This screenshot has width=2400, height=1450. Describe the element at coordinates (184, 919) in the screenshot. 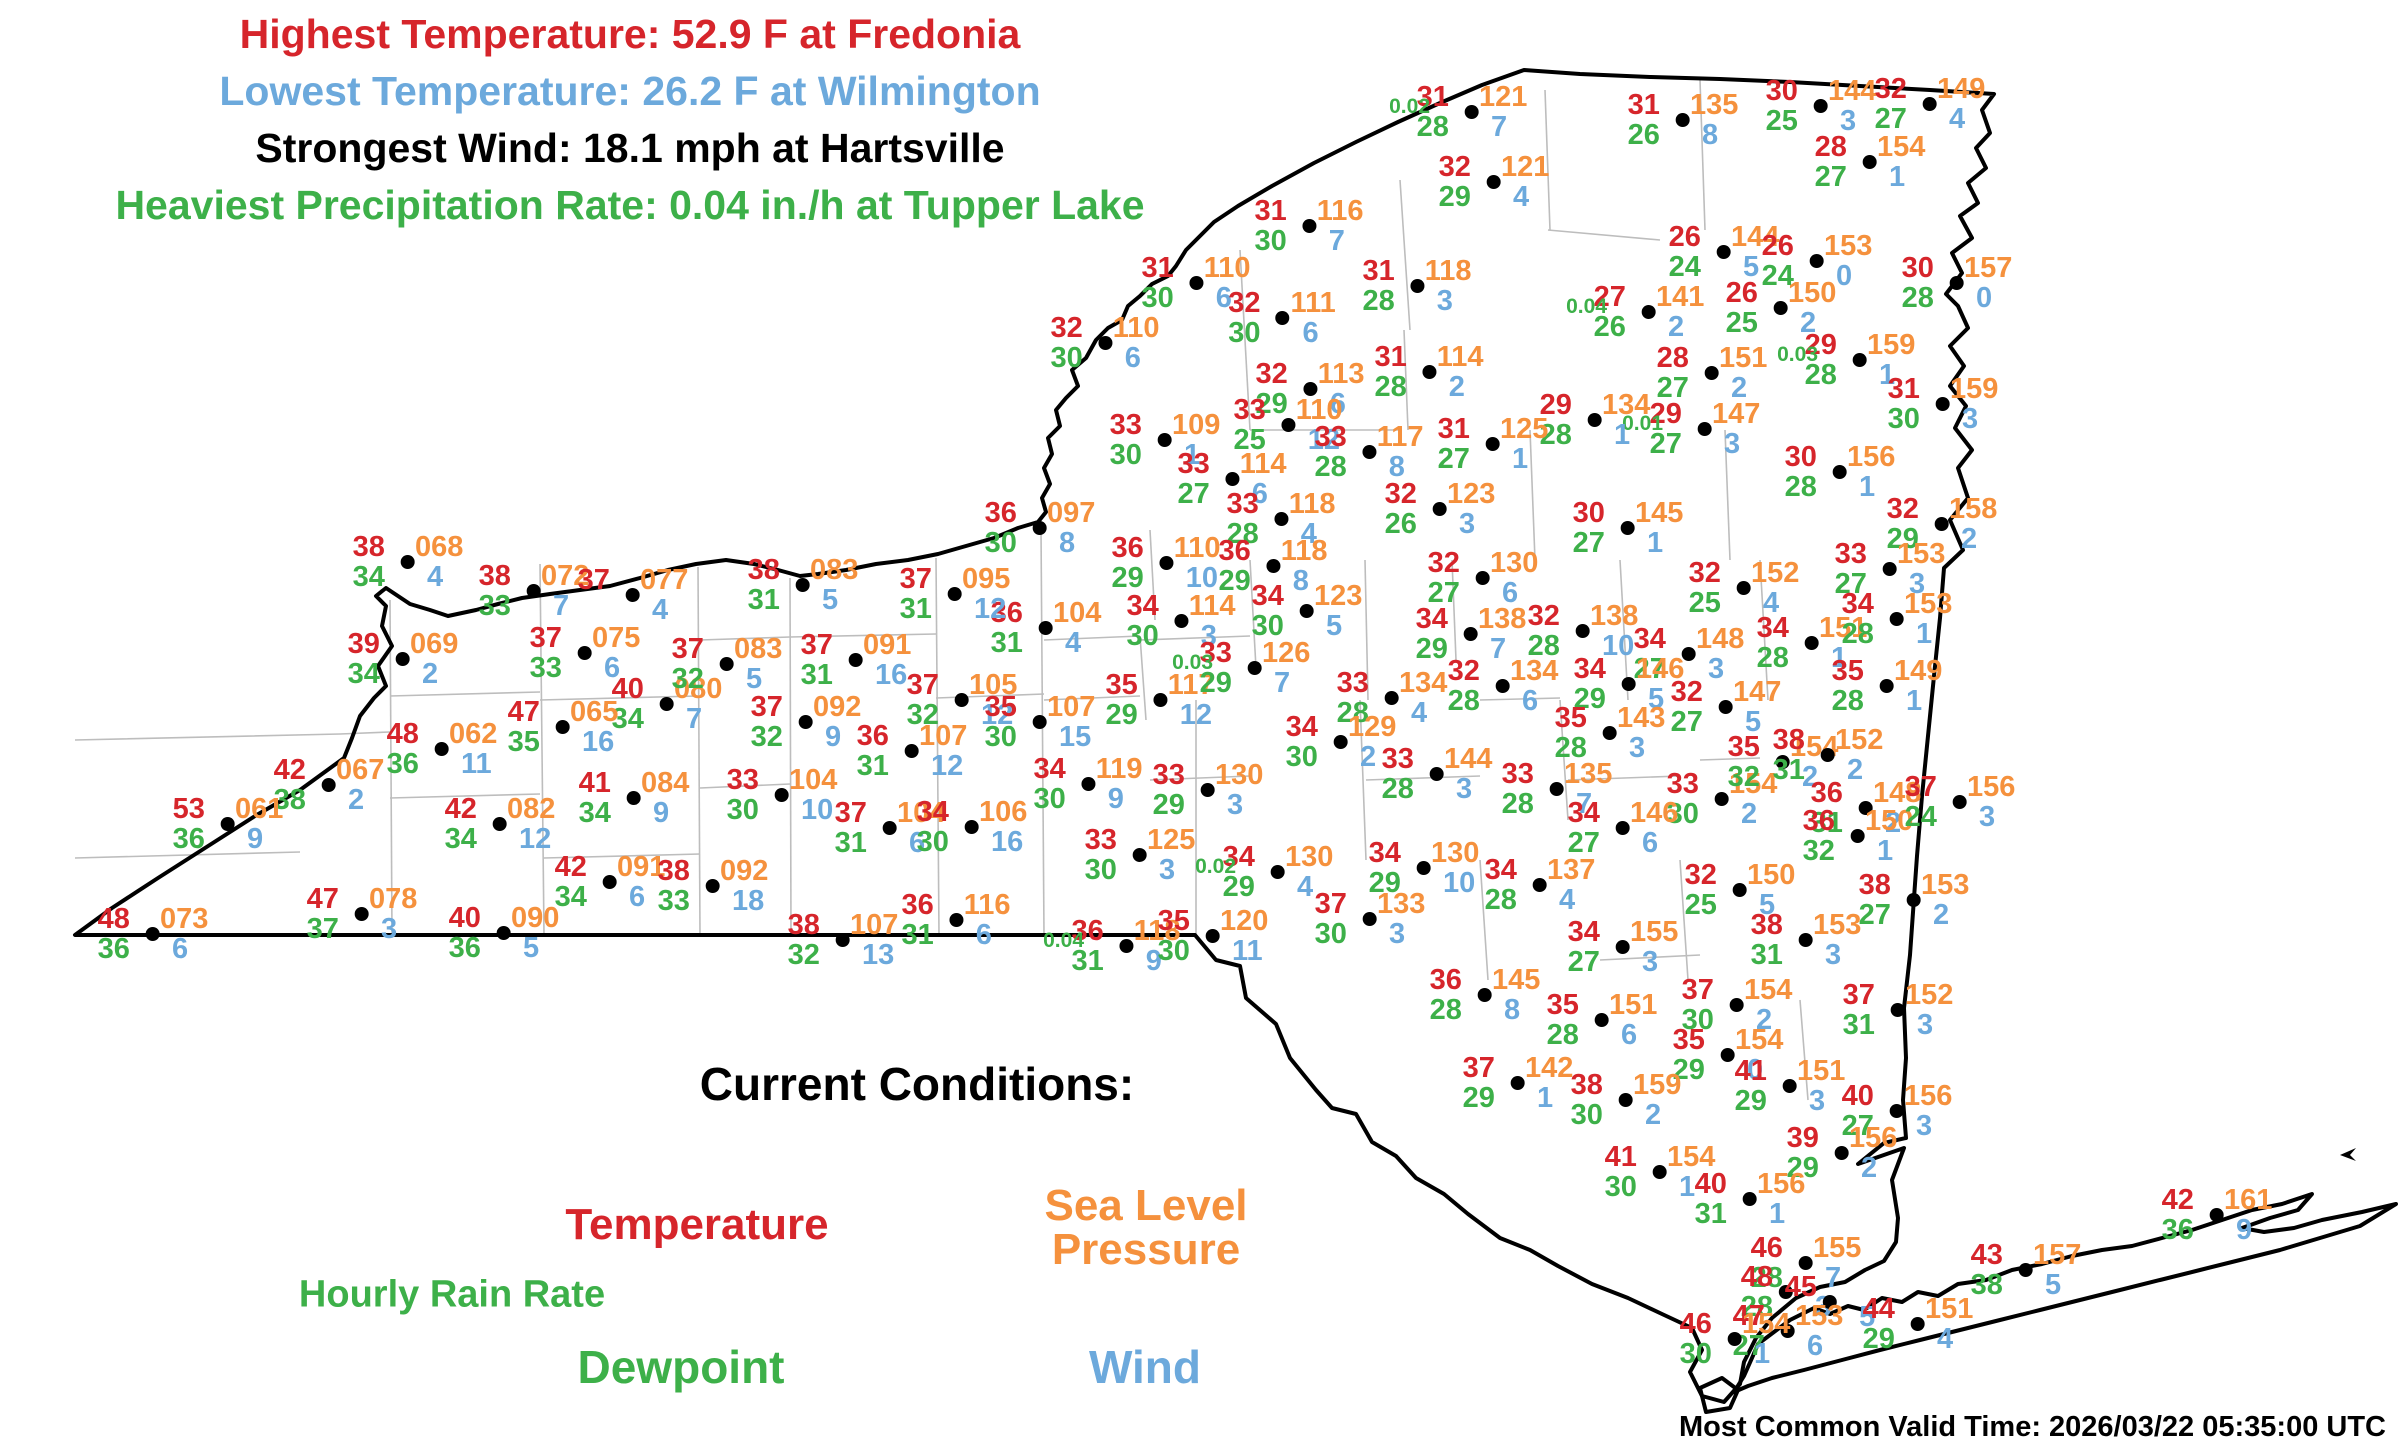

I see `station-pressure: 073` at that location.